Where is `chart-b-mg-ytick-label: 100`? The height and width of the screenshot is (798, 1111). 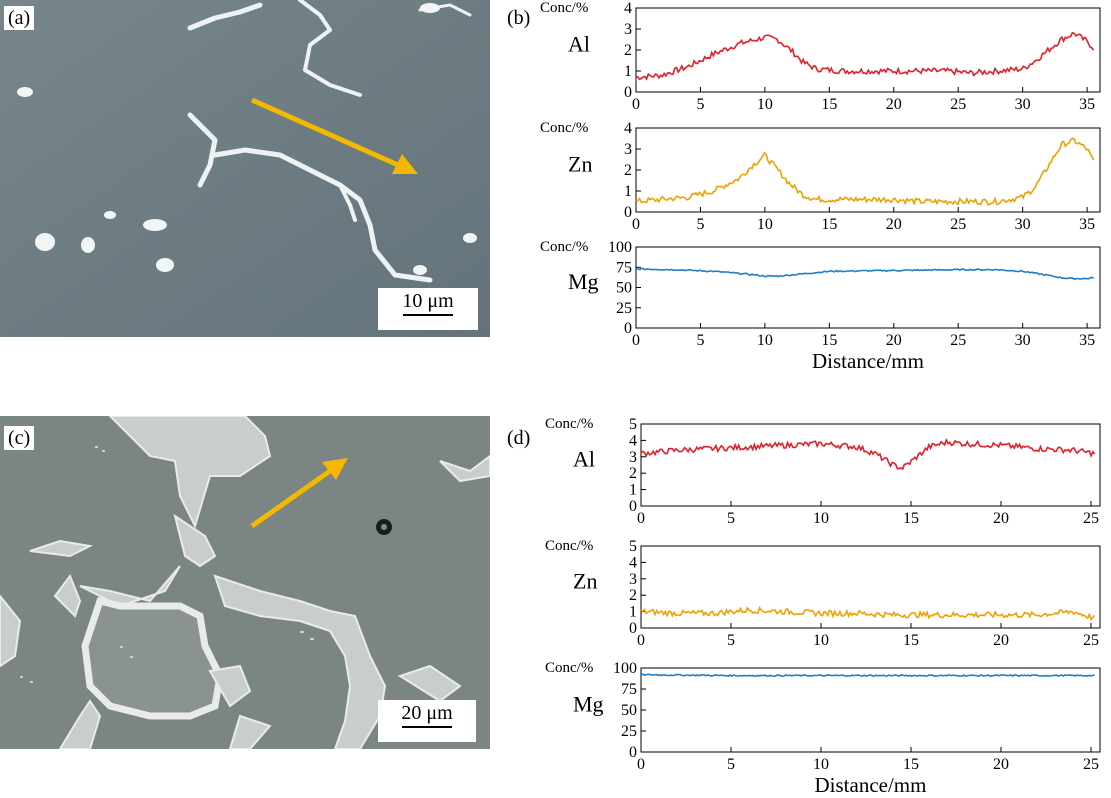 chart-b-mg-ytick-label: 100 is located at coordinates (620, 247).